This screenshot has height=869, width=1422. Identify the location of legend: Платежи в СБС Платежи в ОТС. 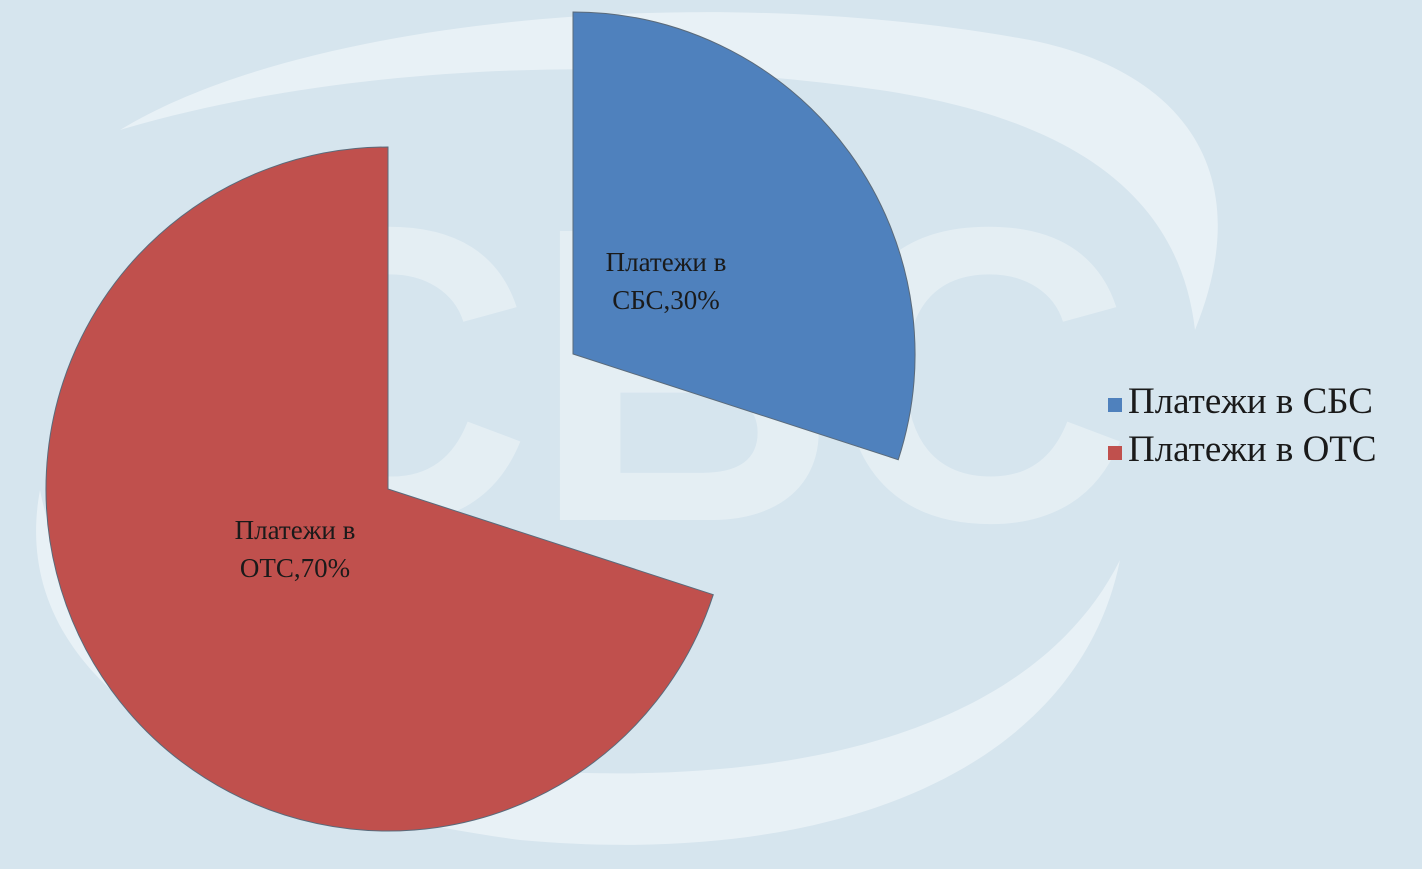
(1242, 426).